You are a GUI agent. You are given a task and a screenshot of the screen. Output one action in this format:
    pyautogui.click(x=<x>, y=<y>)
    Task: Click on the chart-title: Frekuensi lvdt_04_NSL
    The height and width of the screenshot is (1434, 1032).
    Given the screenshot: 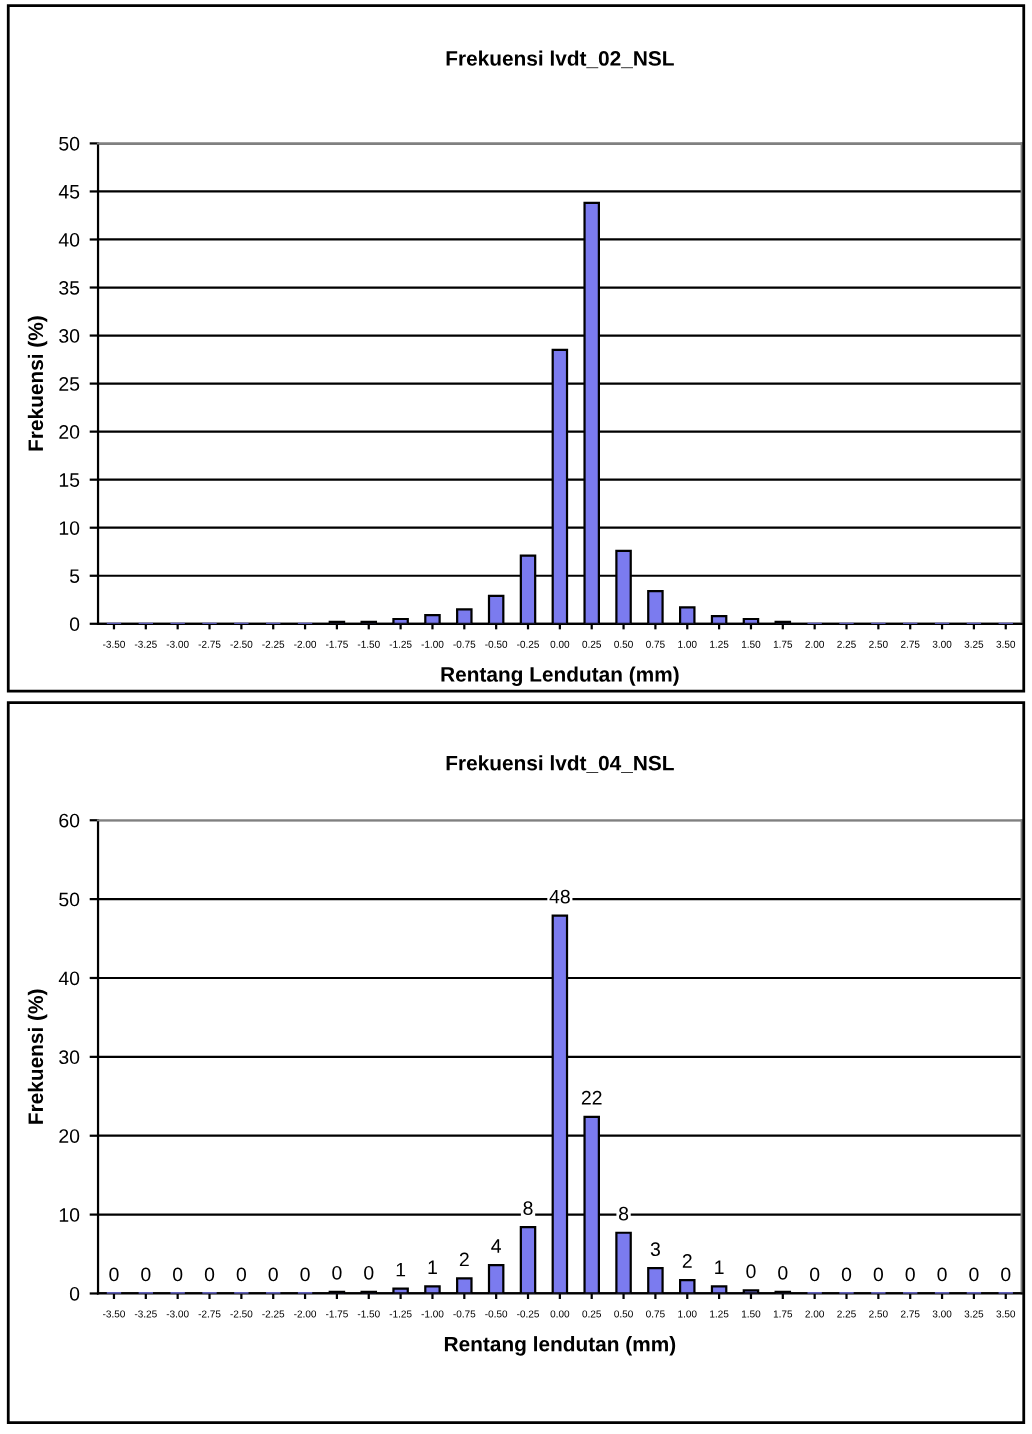 What is the action you would take?
    pyautogui.click(x=560, y=764)
    